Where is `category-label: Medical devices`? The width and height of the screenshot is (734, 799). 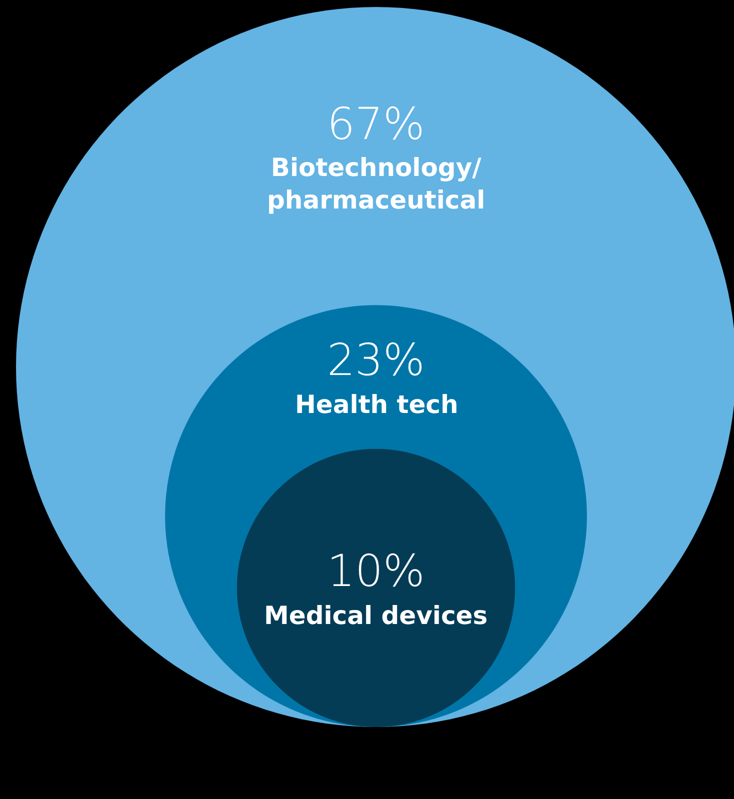 category-label: Medical devices is located at coordinates (376, 615).